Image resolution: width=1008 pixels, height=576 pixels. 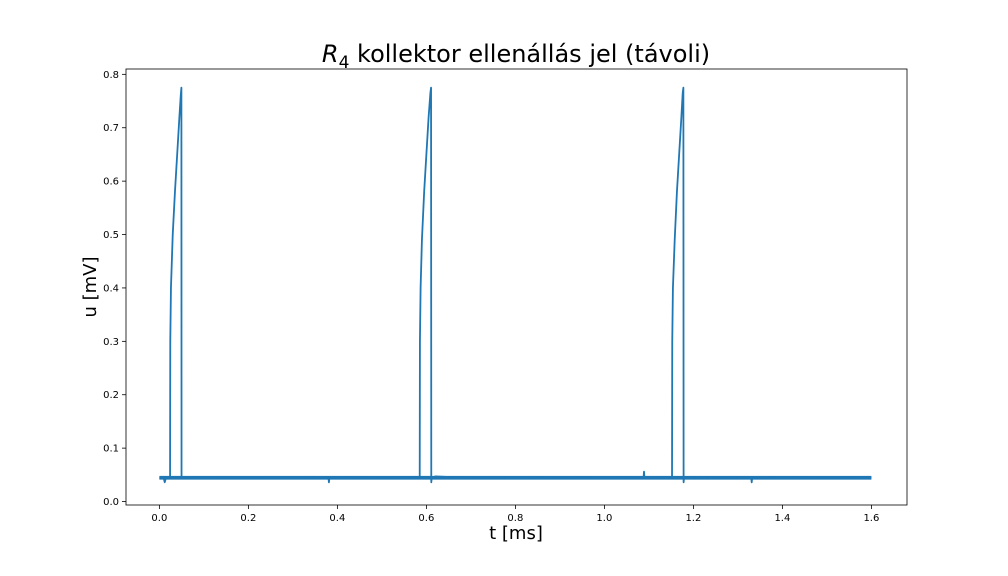 What do you see at coordinates (111, 128) in the screenshot?
I see `y-tick-label: 0.7` at bounding box center [111, 128].